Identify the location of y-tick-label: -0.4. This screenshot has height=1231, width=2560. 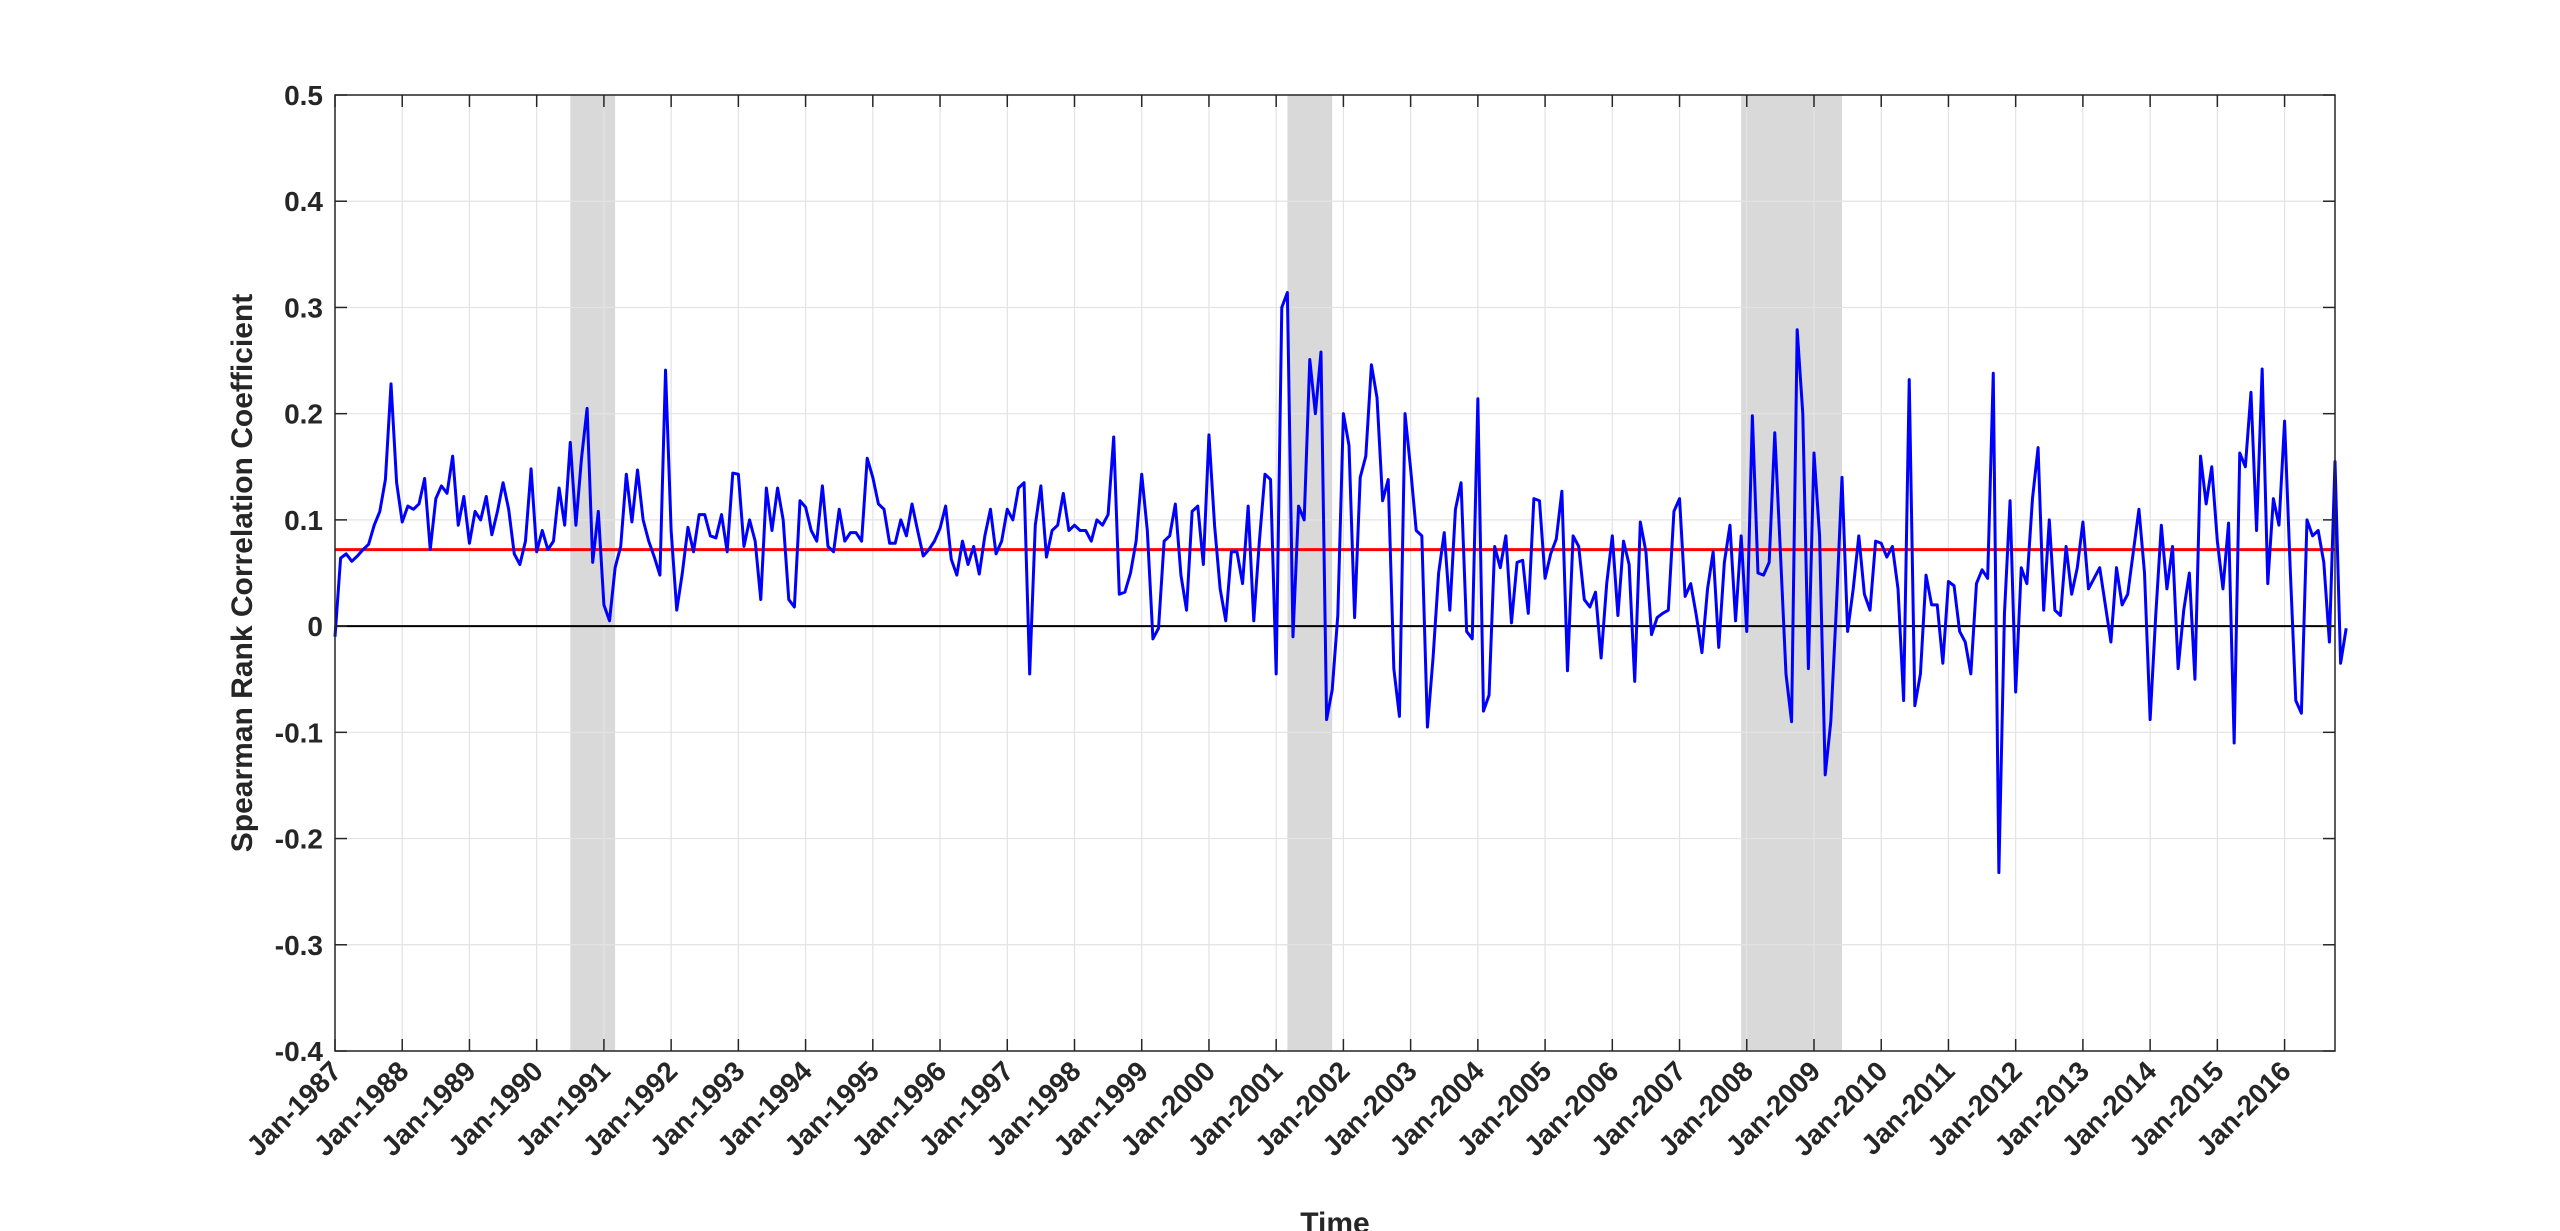
(299, 1051).